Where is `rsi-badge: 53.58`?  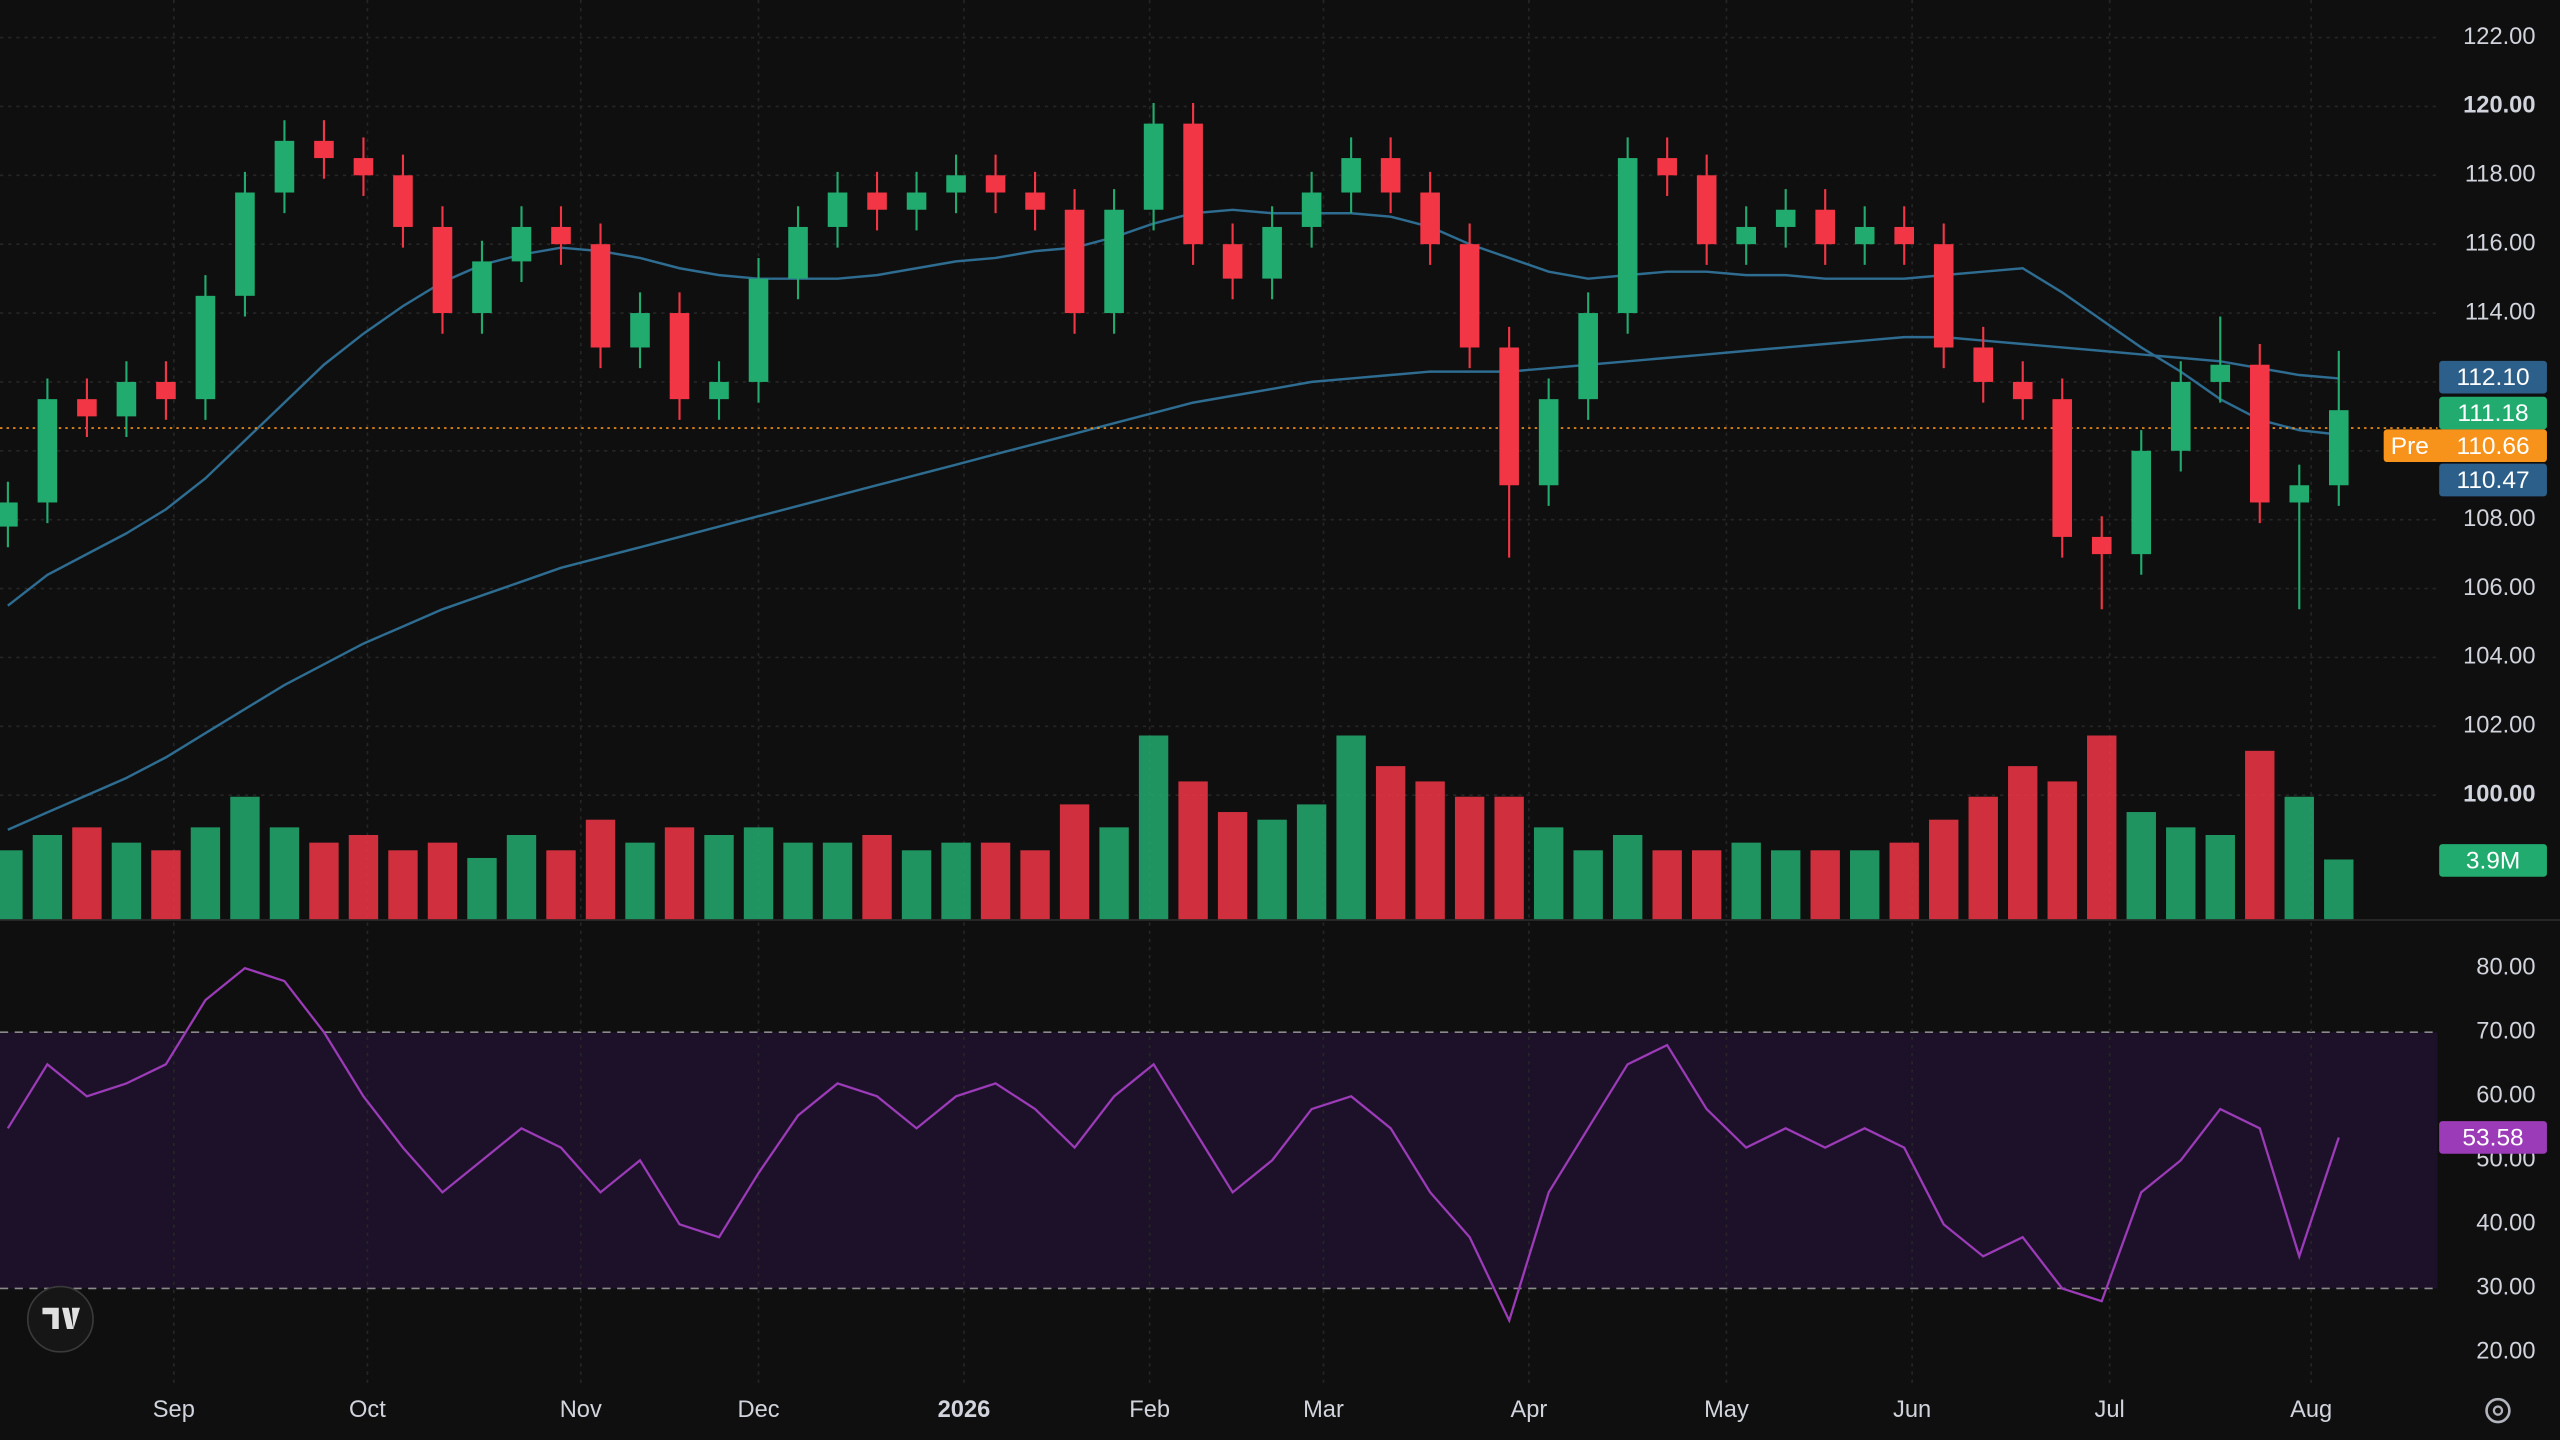 rsi-badge: 53.58 is located at coordinates (2492, 1137).